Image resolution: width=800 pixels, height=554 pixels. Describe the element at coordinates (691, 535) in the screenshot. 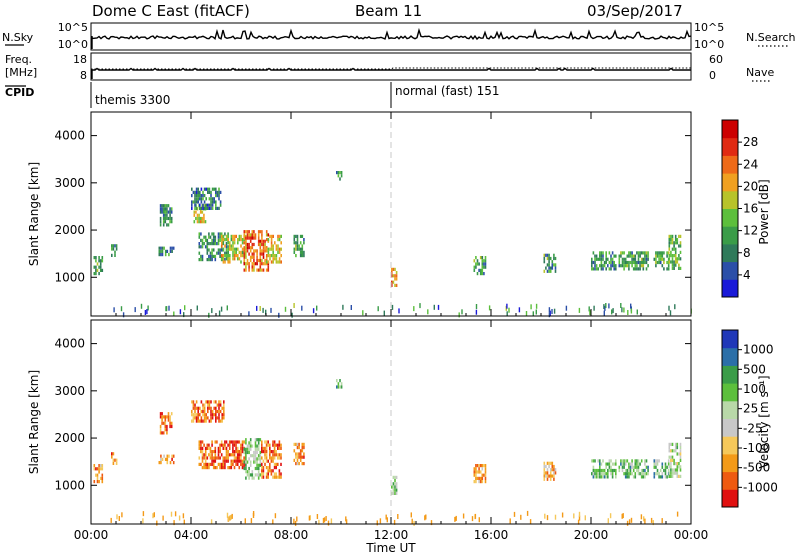

I see `x-tick-label: 00:00` at that location.